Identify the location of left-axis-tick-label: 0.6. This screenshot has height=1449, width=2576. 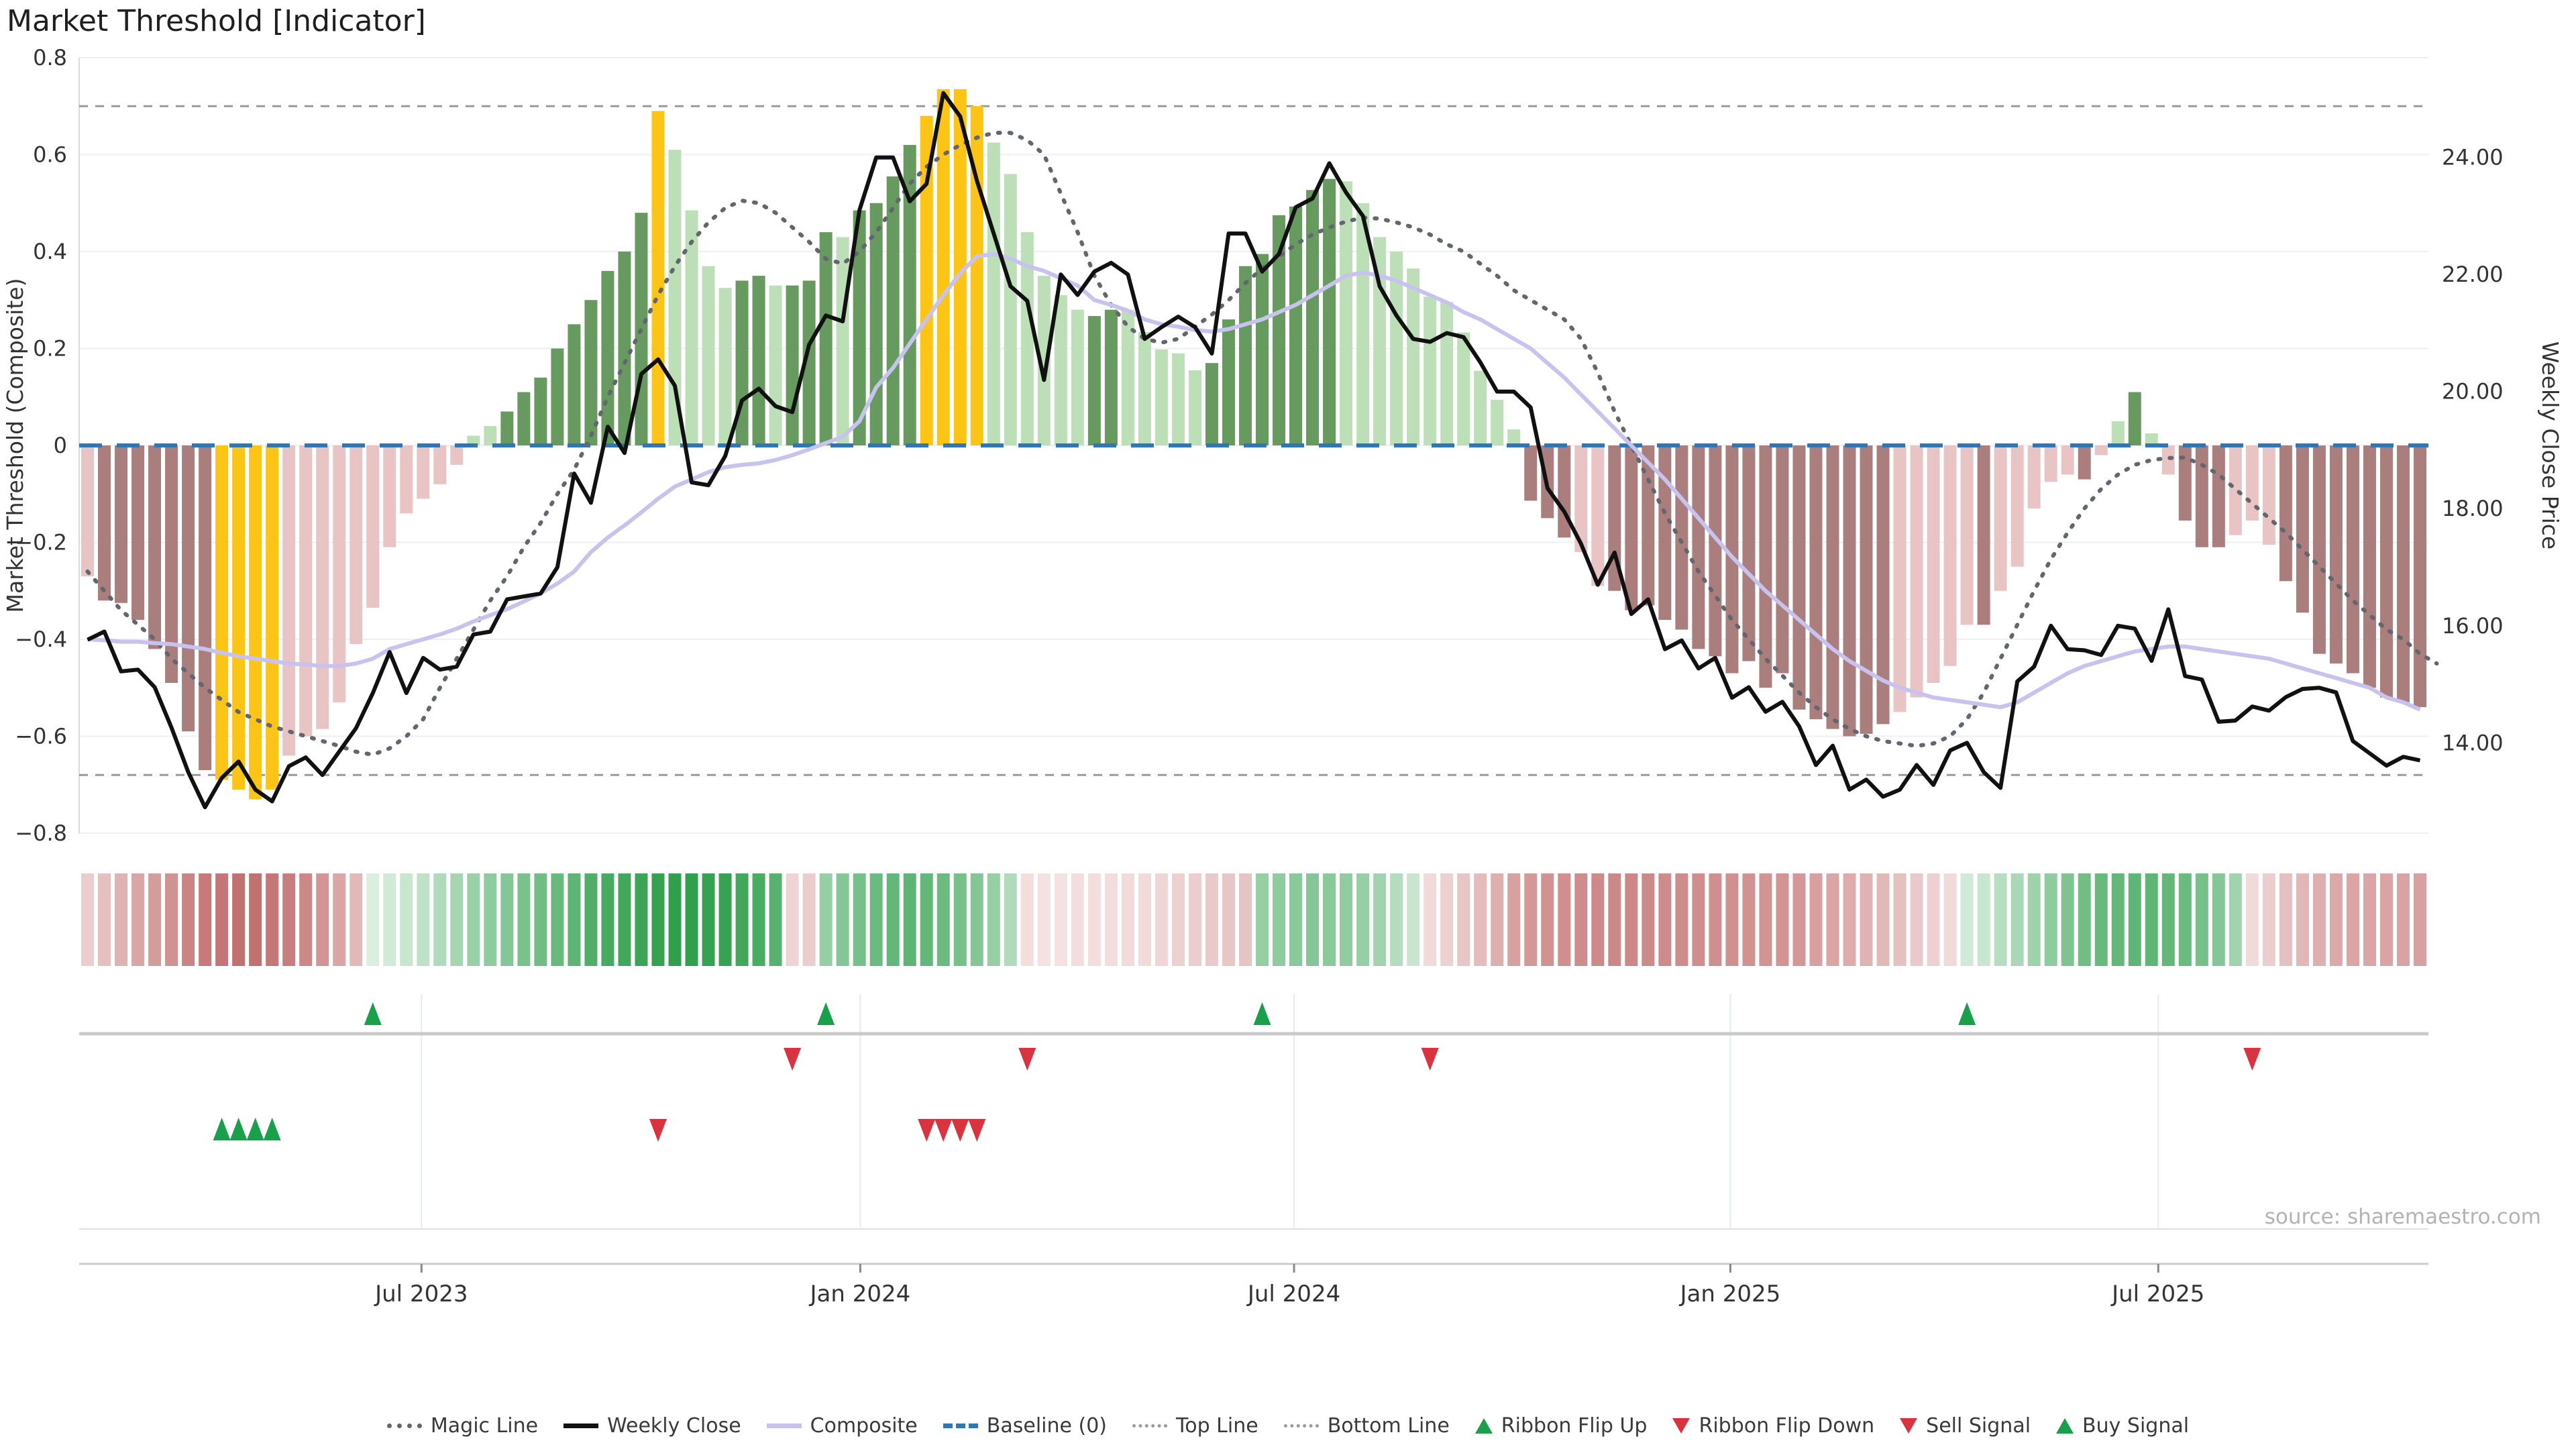
(50, 155).